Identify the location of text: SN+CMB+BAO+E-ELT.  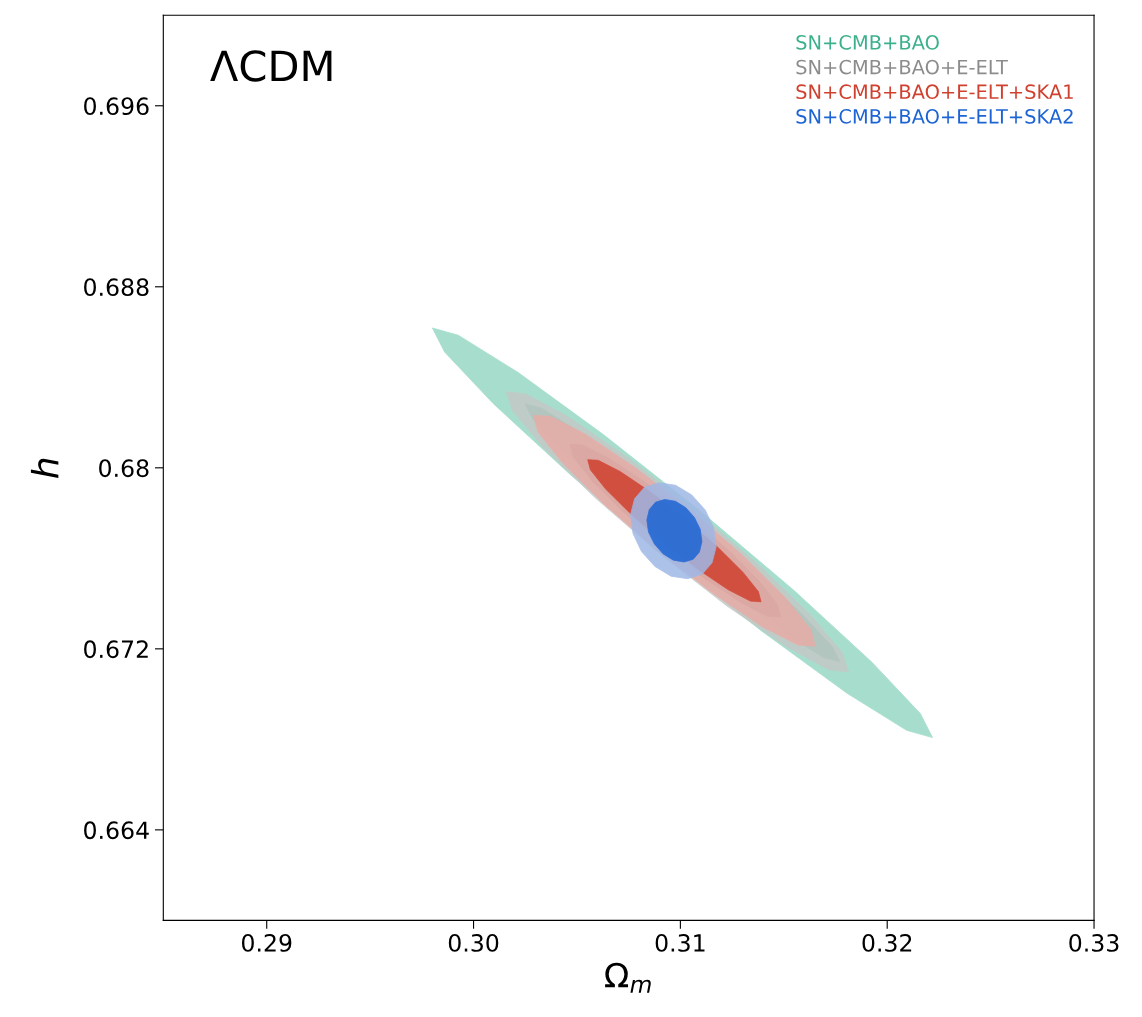
(902, 67).